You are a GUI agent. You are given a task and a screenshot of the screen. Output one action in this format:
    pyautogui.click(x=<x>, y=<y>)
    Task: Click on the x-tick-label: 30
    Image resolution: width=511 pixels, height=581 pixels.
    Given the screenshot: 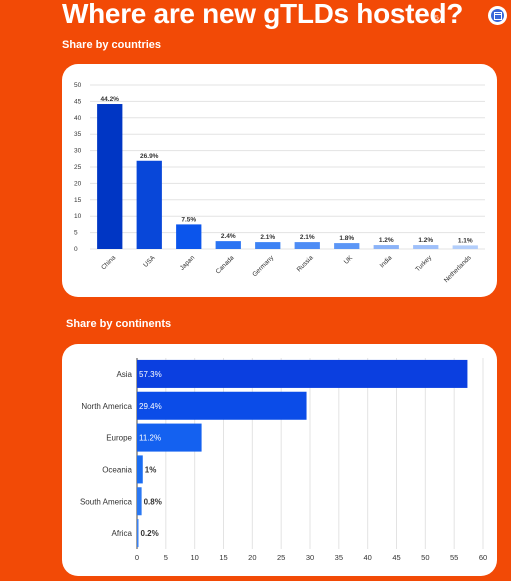 What is the action you would take?
    pyautogui.click(x=310, y=557)
    